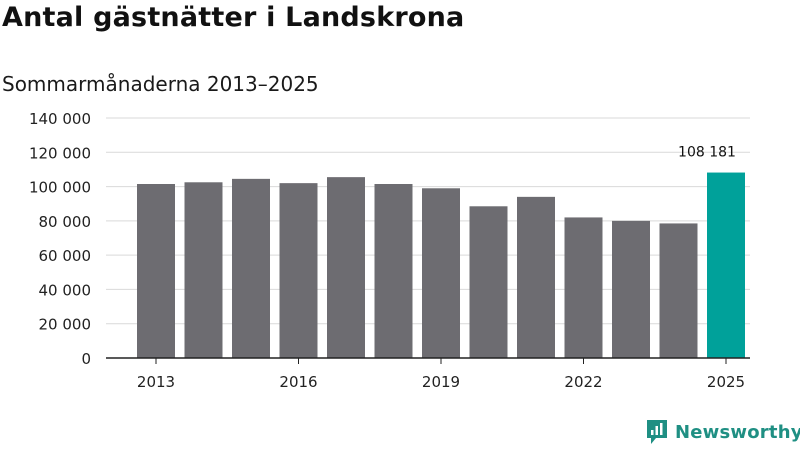 This screenshot has width=800, height=450. What do you see at coordinates (156, 382) in the screenshot?
I see `x-tick-label: 2013` at bounding box center [156, 382].